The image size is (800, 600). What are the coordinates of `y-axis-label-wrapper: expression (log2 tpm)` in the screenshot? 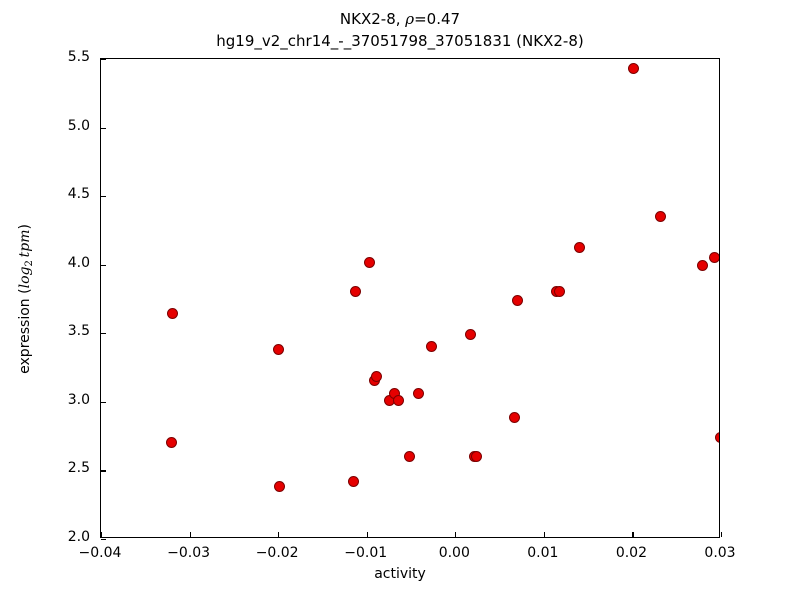 It's located at (23, 300).